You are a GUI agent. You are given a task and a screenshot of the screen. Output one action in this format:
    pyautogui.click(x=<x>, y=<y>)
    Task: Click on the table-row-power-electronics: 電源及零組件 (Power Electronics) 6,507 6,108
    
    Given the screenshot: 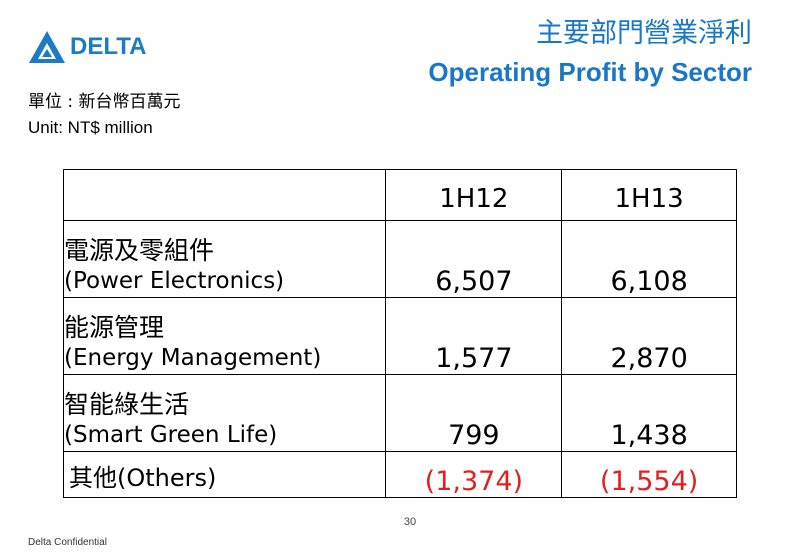 What is the action you would take?
    pyautogui.click(x=399, y=259)
    